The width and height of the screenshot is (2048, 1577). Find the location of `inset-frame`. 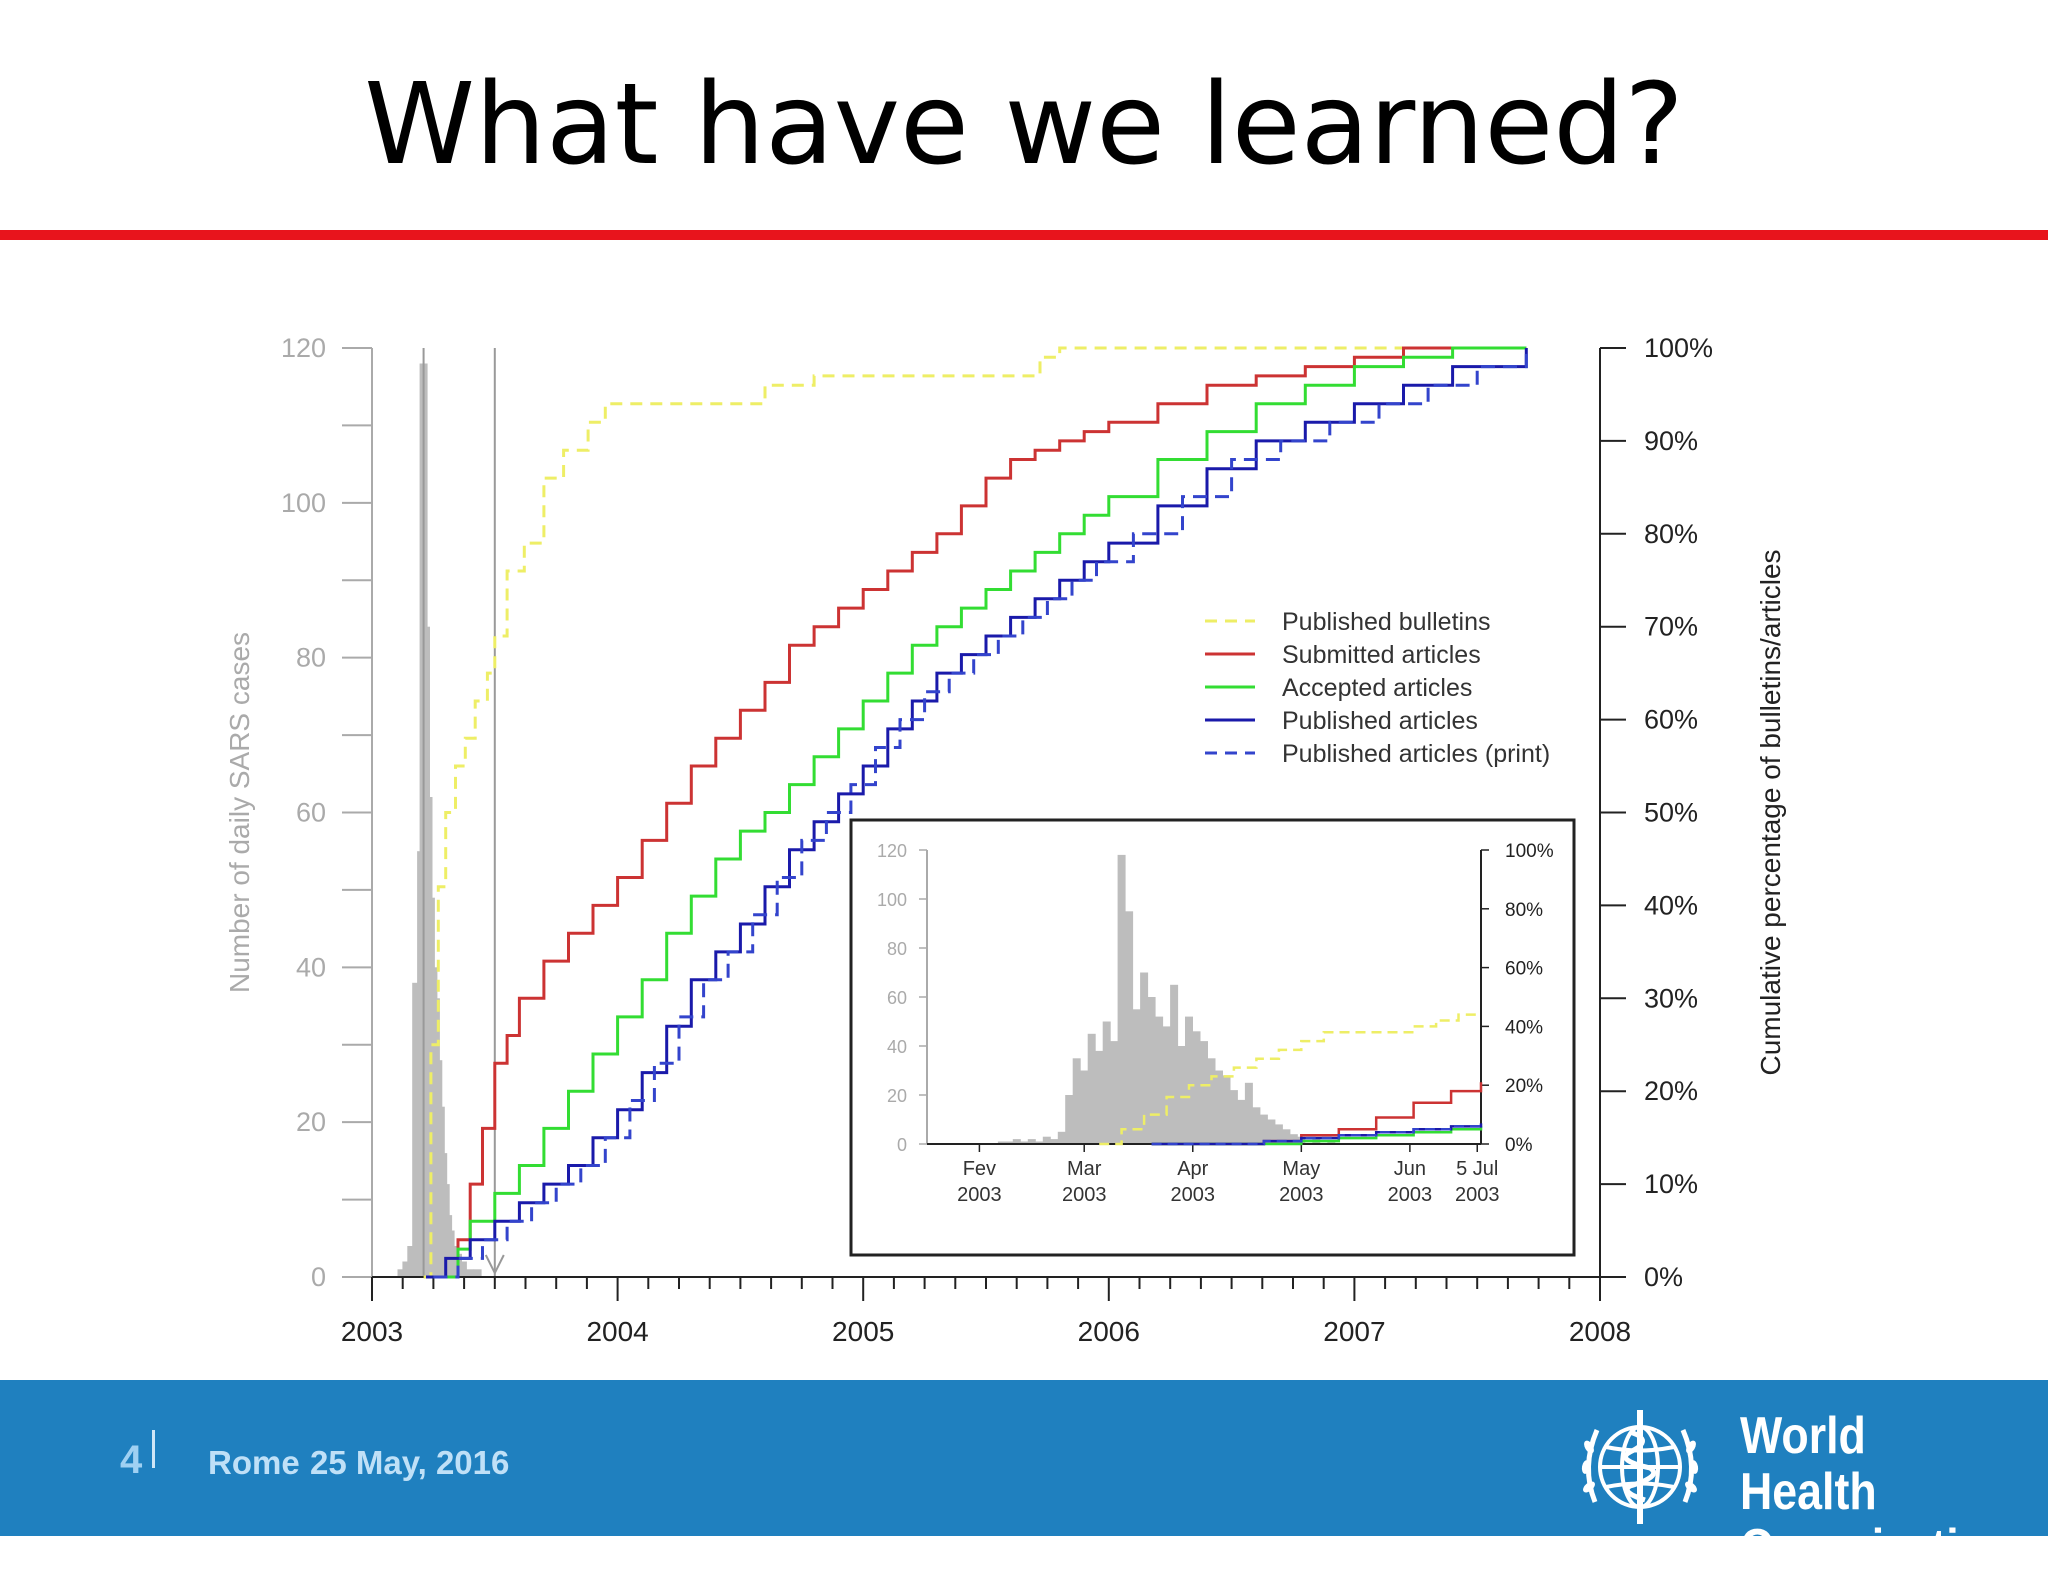

inset-frame is located at coordinates (1212, 1037).